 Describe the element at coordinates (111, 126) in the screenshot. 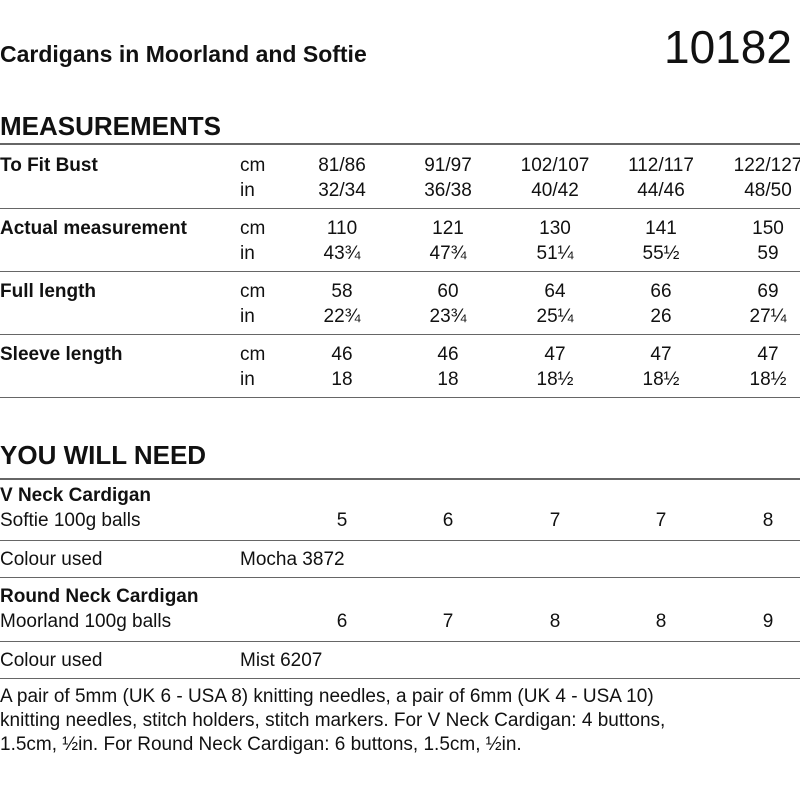

I see `section-heading: MEASUREMENTS` at that location.